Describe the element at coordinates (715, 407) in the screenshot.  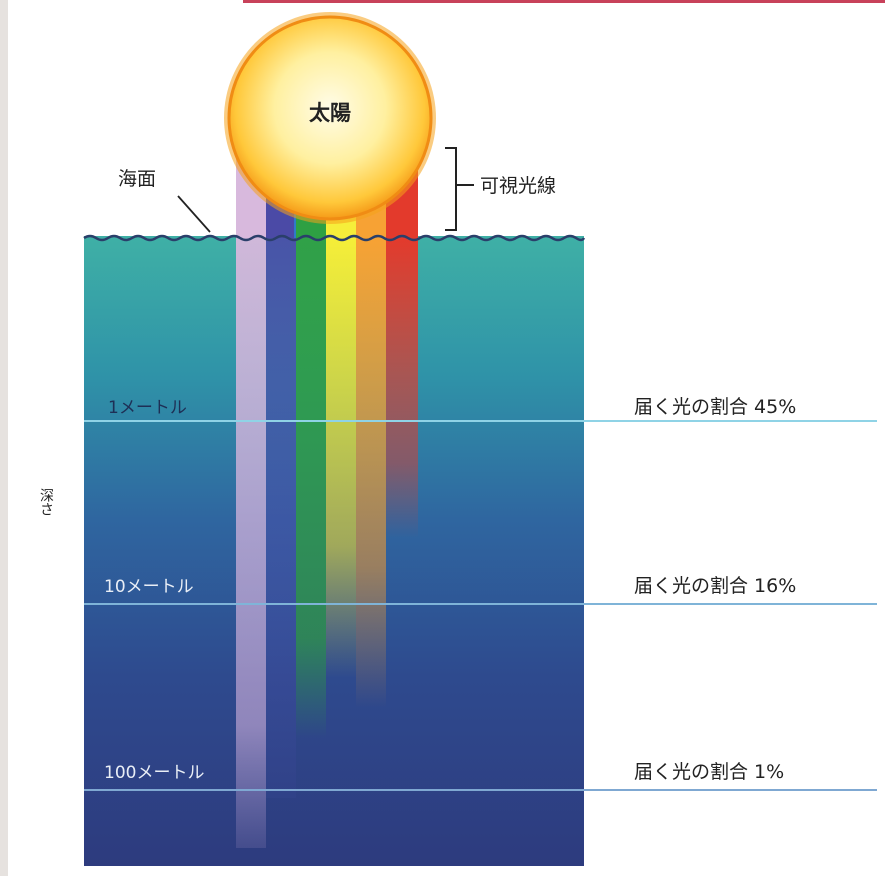
I see `ratio-label-1m: 届く光の割合 45%` at that location.